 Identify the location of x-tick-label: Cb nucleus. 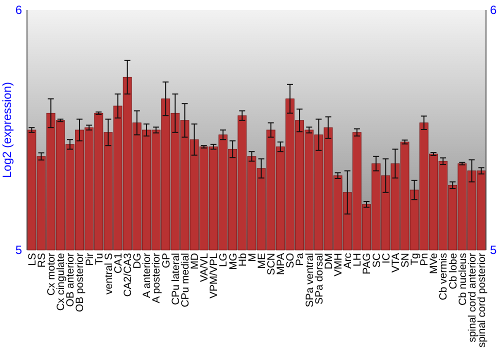
(462, 279).